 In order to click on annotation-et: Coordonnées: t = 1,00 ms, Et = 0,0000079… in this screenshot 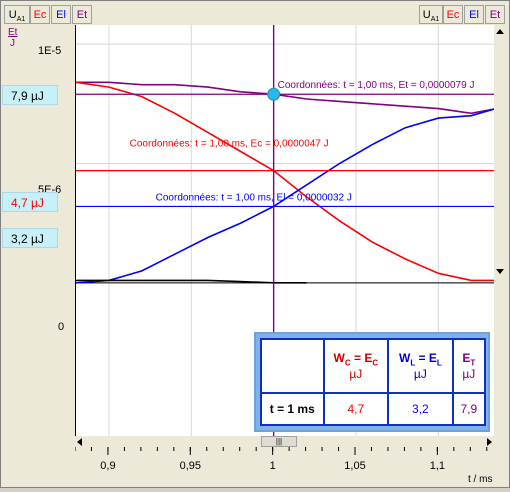, I will do `click(376, 85)`.